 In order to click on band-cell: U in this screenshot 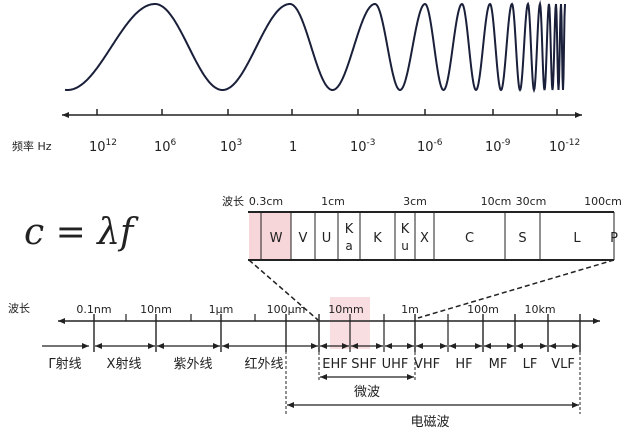, I will do `click(323, 236)`.